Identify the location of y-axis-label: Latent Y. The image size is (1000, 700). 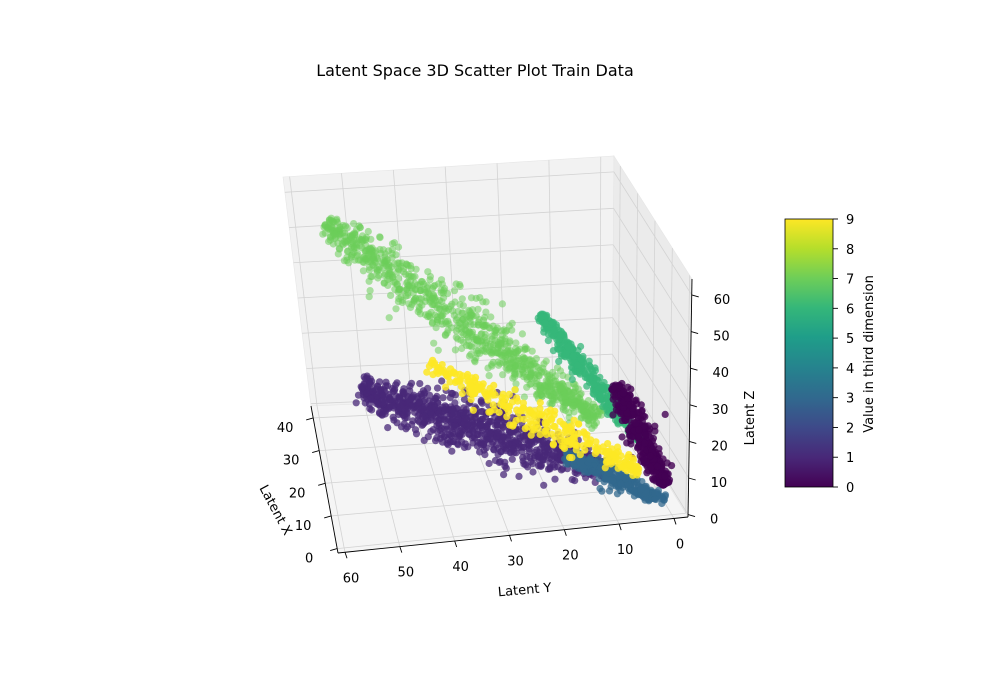
(524, 591).